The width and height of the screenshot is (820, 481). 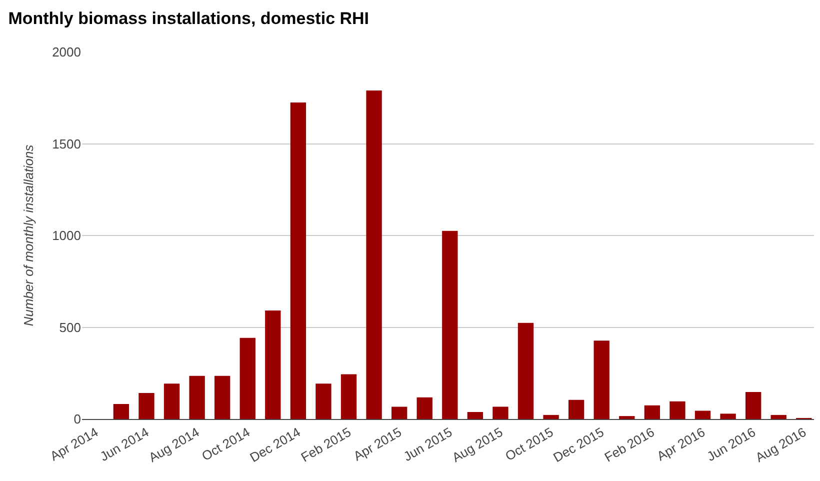 I want to click on y-tick-label: 1000, so click(x=66, y=236).